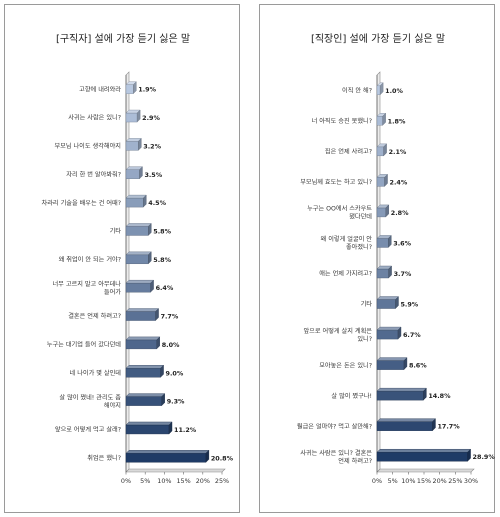 The height and width of the screenshot is (517, 500). Describe the element at coordinates (165, 288) in the screenshot. I see `data-label: 6.4%` at that location.